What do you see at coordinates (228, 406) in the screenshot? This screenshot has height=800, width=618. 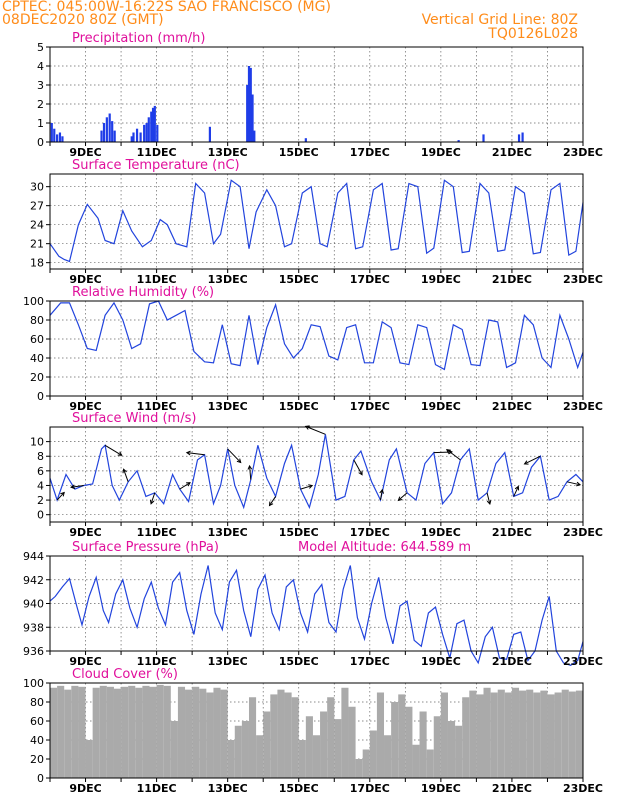 I see `x-tick-label: 13DEC` at bounding box center [228, 406].